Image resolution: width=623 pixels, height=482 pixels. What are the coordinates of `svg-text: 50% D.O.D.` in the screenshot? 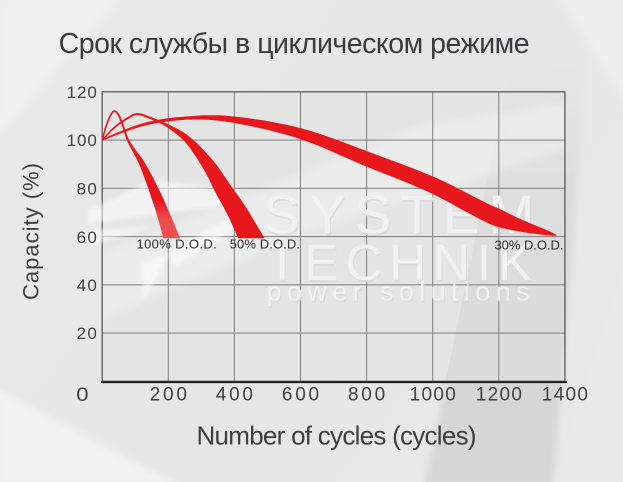 It's located at (265, 243).